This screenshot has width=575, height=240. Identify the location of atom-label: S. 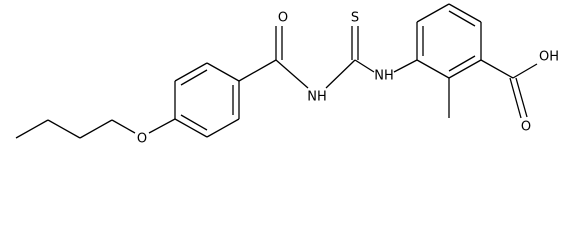
(355, 18).